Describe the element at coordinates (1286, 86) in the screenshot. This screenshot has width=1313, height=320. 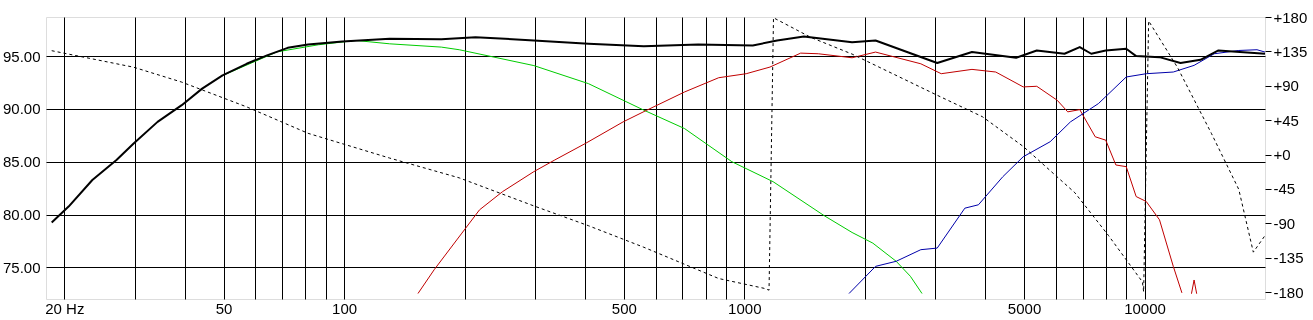
I see `y2-tick-label: +90` at that location.